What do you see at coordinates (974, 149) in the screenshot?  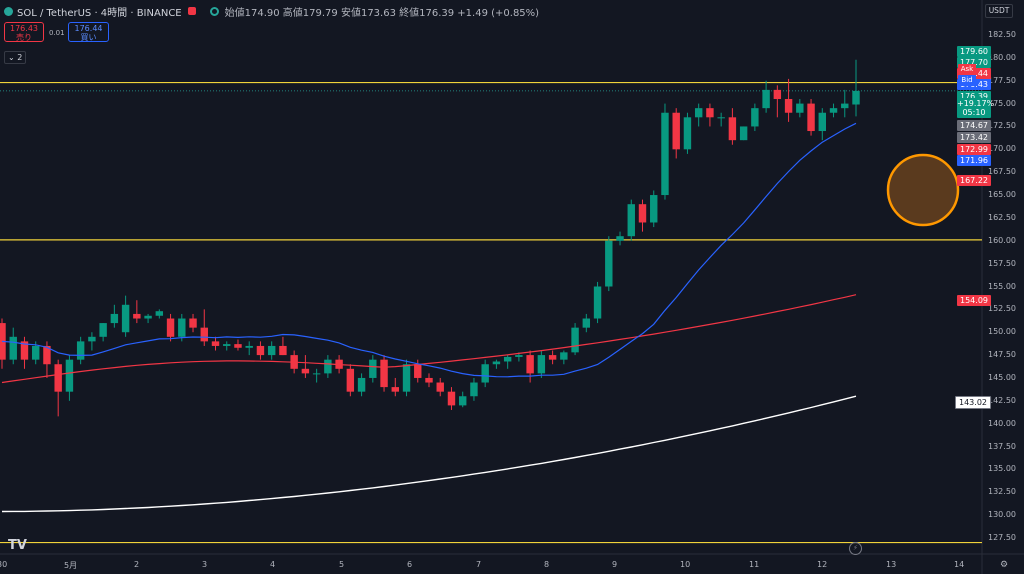 I see `price-tag: 172.99` at bounding box center [974, 149].